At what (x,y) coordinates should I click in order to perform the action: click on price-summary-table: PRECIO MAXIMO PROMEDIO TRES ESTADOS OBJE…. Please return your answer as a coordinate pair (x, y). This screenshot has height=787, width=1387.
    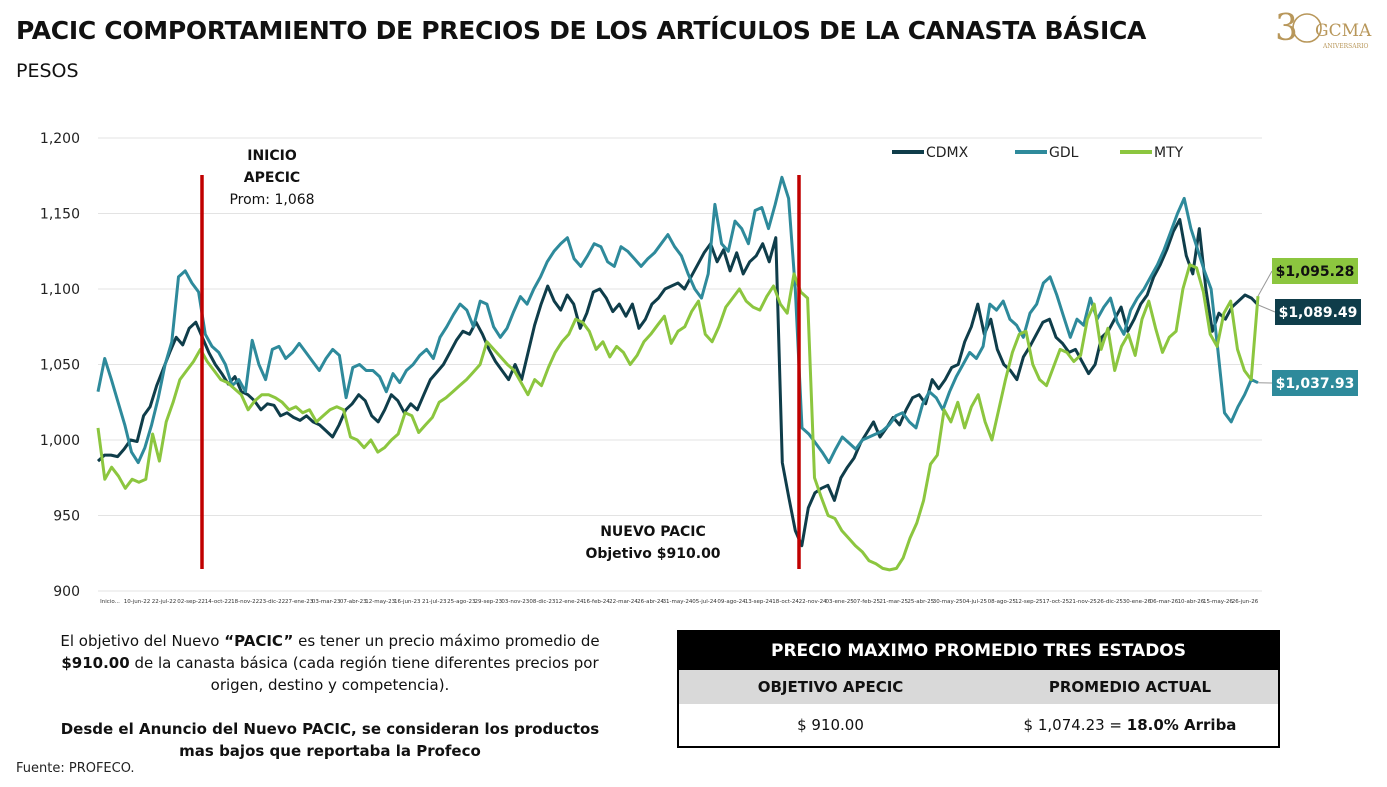
    Looking at the image, I should click on (978, 689).